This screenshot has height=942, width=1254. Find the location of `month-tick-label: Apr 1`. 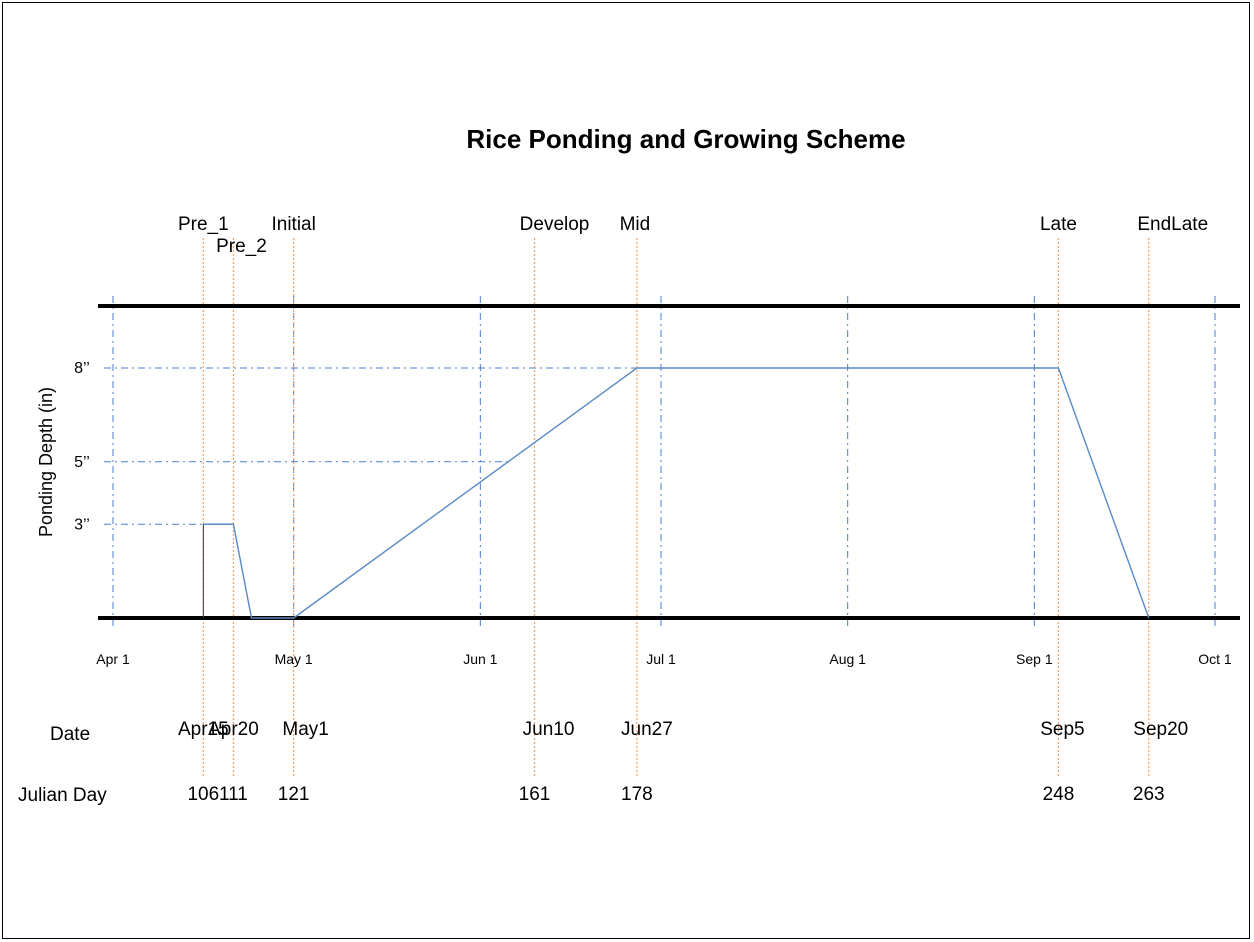

month-tick-label: Apr 1 is located at coordinates (113, 659).